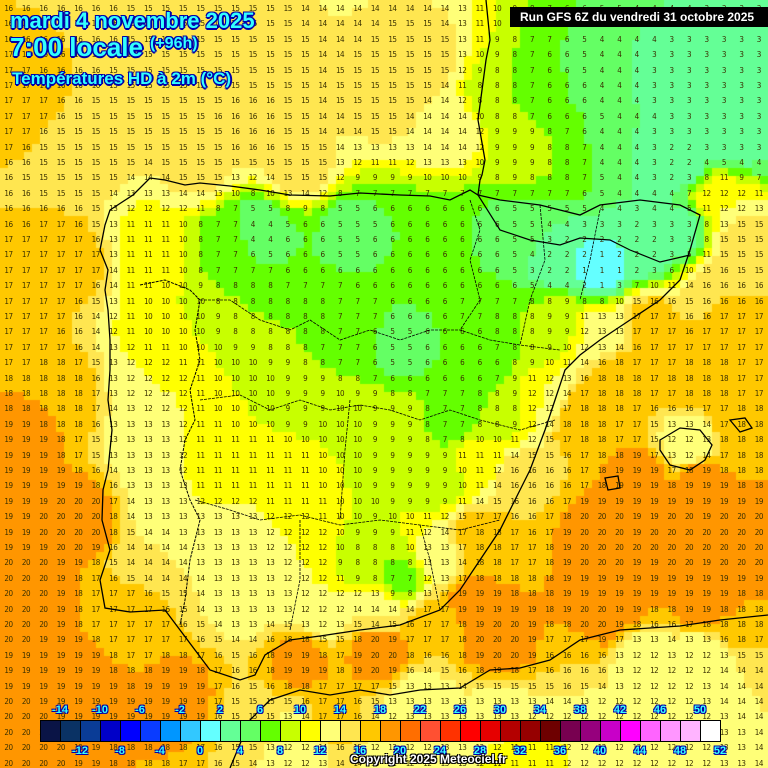 Image resolution: width=768 pixels, height=768 pixels. What do you see at coordinates (420, 710) in the screenshot?
I see `legend-tick-label: 22` at bounding box center [420, 710].